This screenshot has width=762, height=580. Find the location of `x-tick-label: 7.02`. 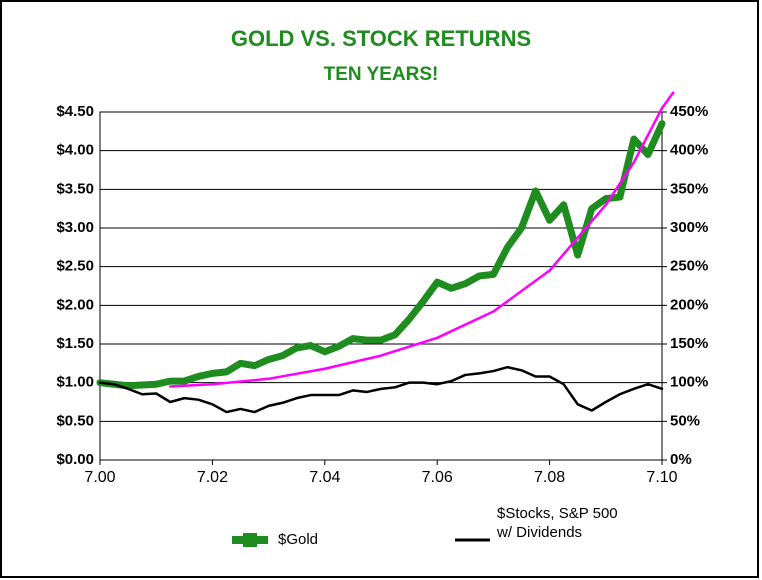

x-tick-label: 7.02 is located at coordinates (212, 477).